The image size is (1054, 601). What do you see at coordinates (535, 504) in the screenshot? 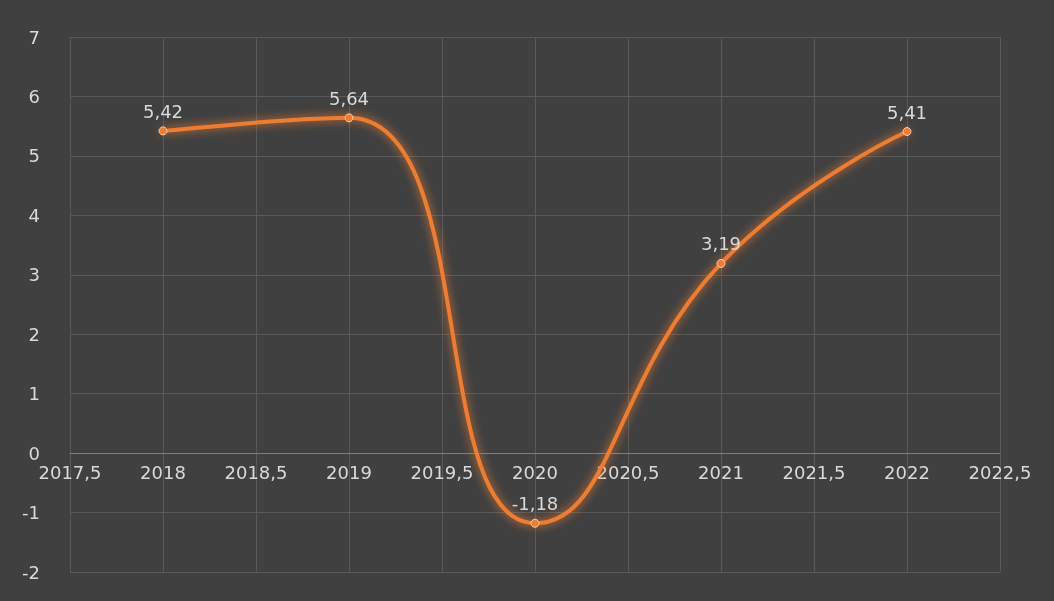
I see `data-label: -1,18` at bounding box center [535, 504].